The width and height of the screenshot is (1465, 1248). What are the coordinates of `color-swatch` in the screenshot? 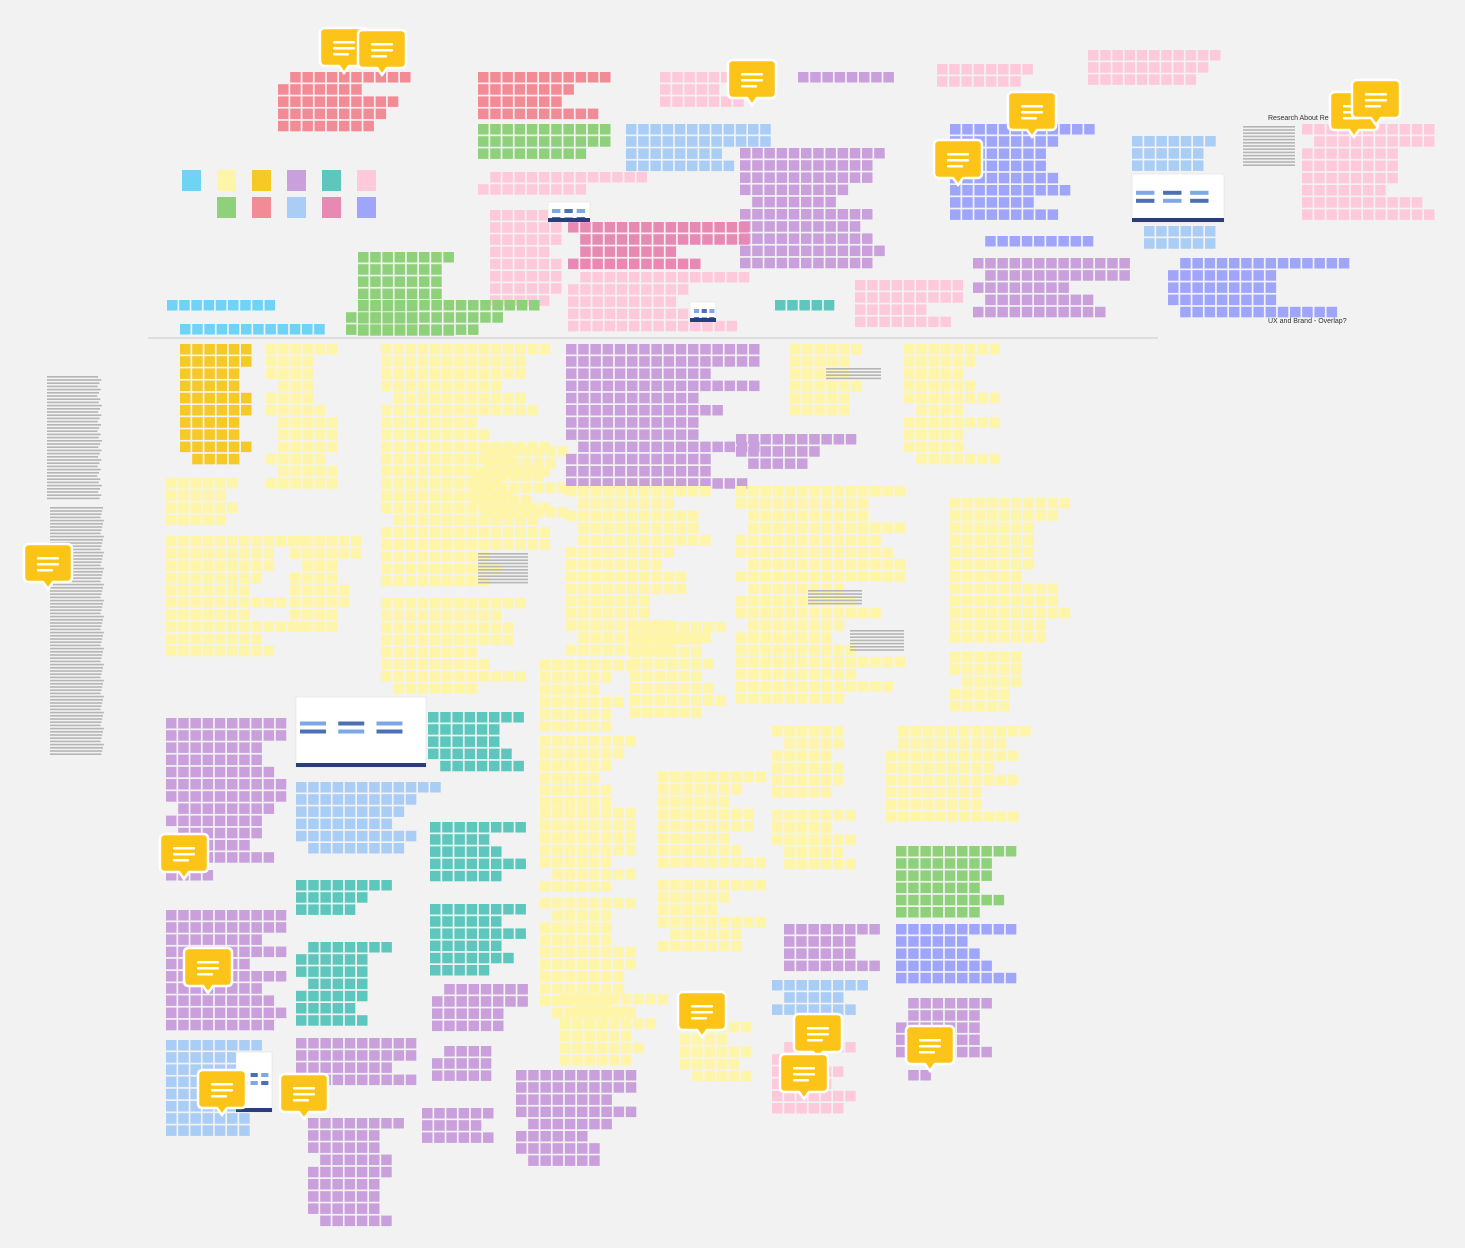 It's located at (226, 207).